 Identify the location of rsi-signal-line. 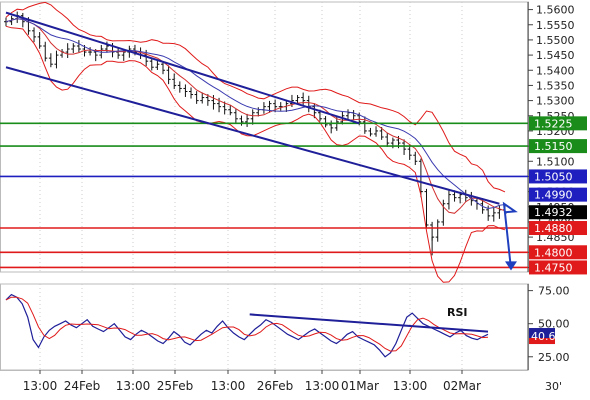
(247, 324).